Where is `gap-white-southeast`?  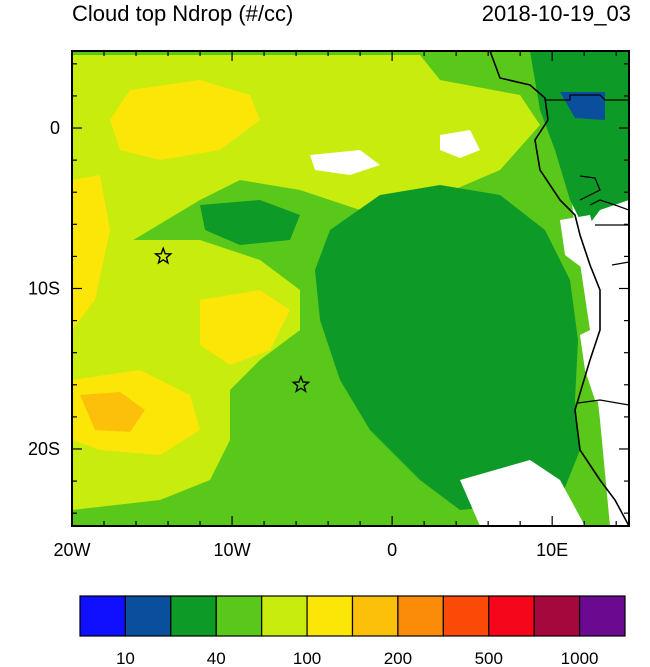 gap-white-southeast is located at coordinates (522, 493).